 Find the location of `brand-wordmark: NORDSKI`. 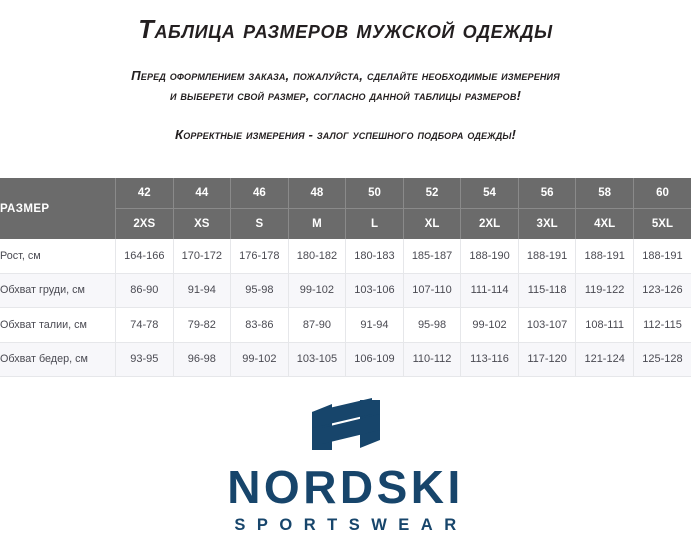

brand-wordmark: NORDSKI is located at coordinates (345, 487).